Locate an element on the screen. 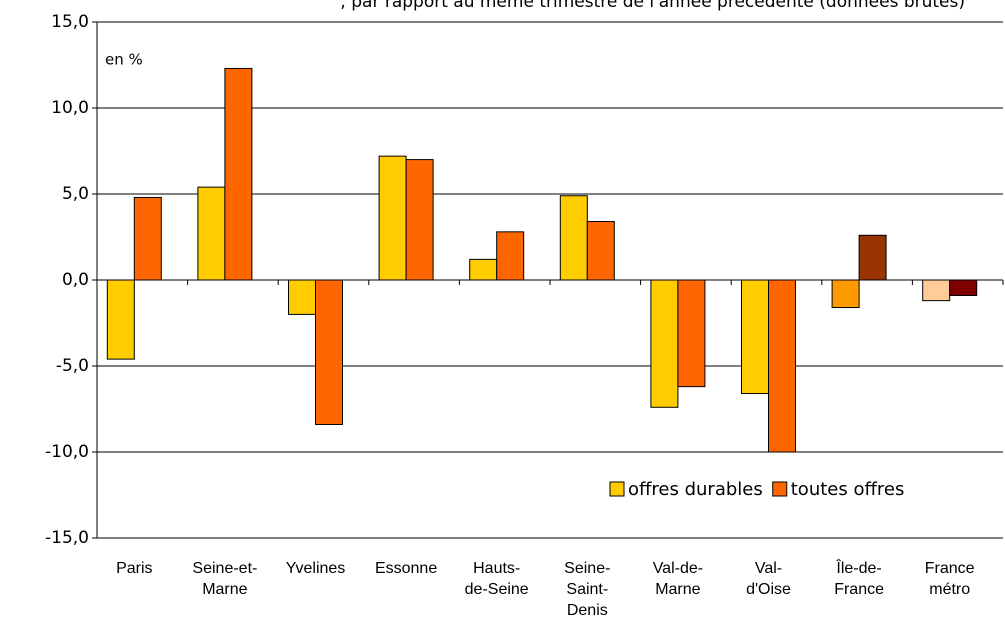 The width and height of the screenshot is (1005, 630). x-tick-label: Hauts- de-Seine is located at coordinates (496, 579).